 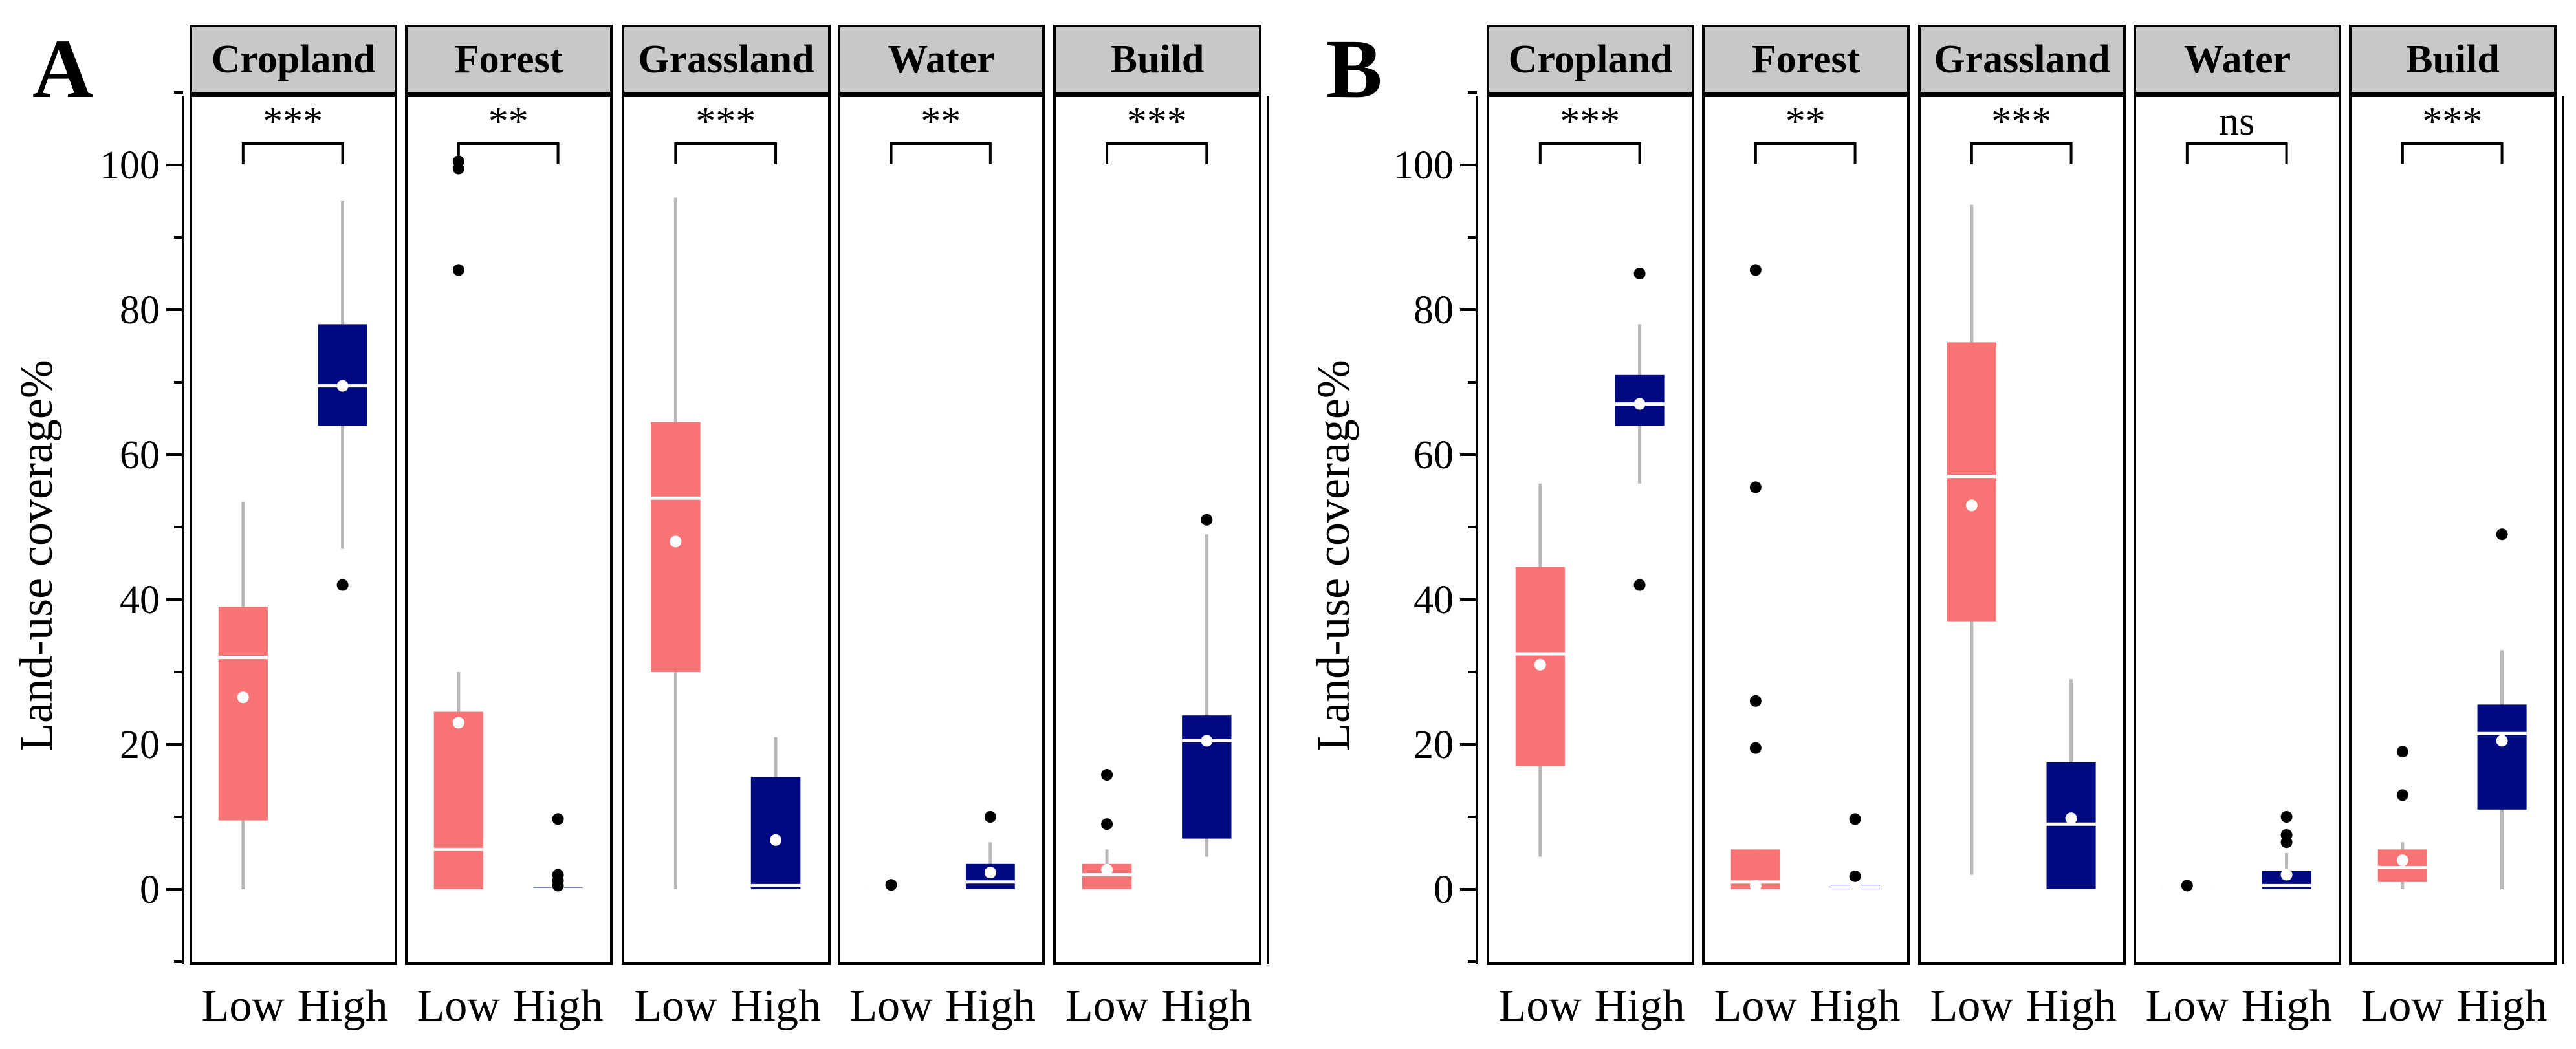 I want to click on facet-water: Water ** Low High, so click(x=941, y=528).